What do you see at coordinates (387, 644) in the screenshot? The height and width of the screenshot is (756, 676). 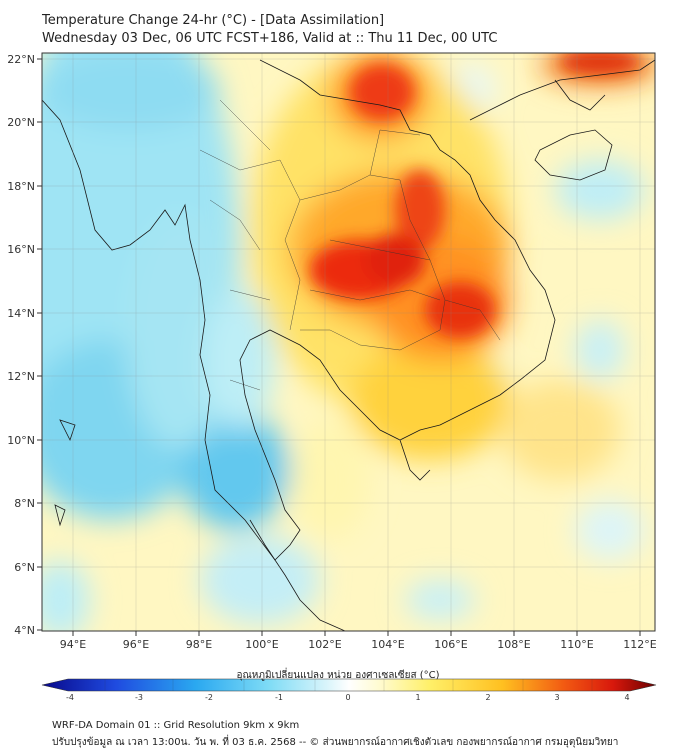 I see `lon-label: 104°E` at bounding box center [387, 644].